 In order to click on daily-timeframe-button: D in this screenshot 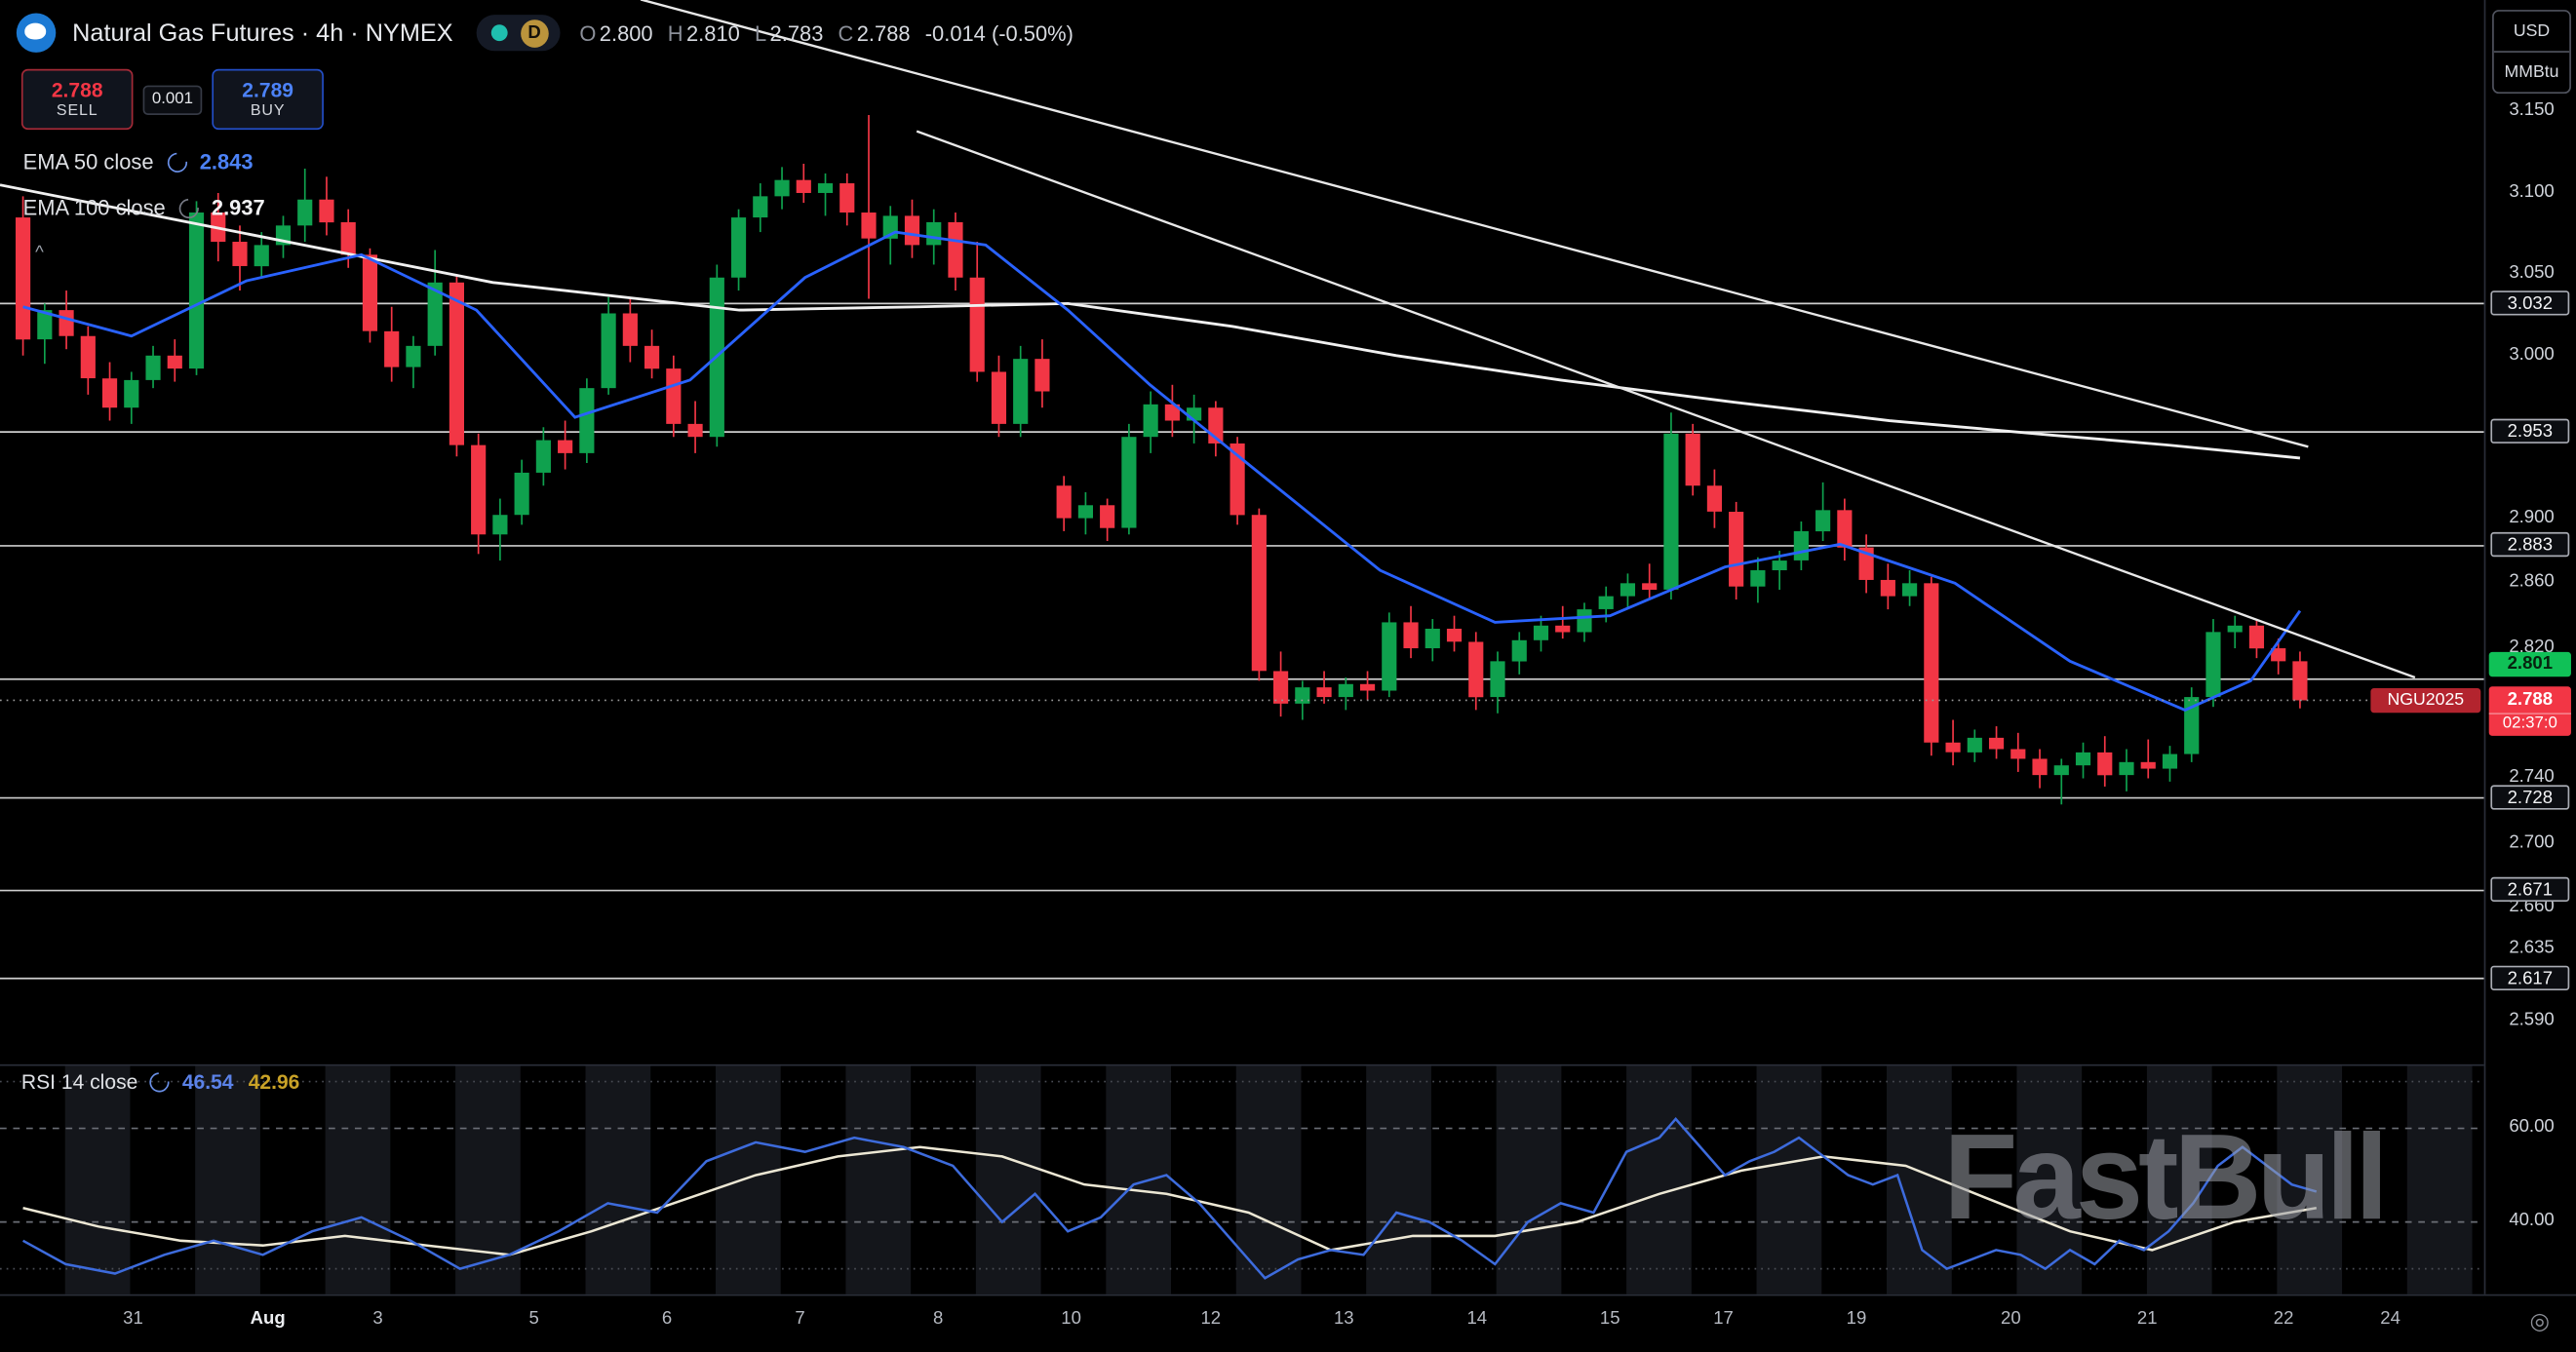, I will do `click(534, 33)`.